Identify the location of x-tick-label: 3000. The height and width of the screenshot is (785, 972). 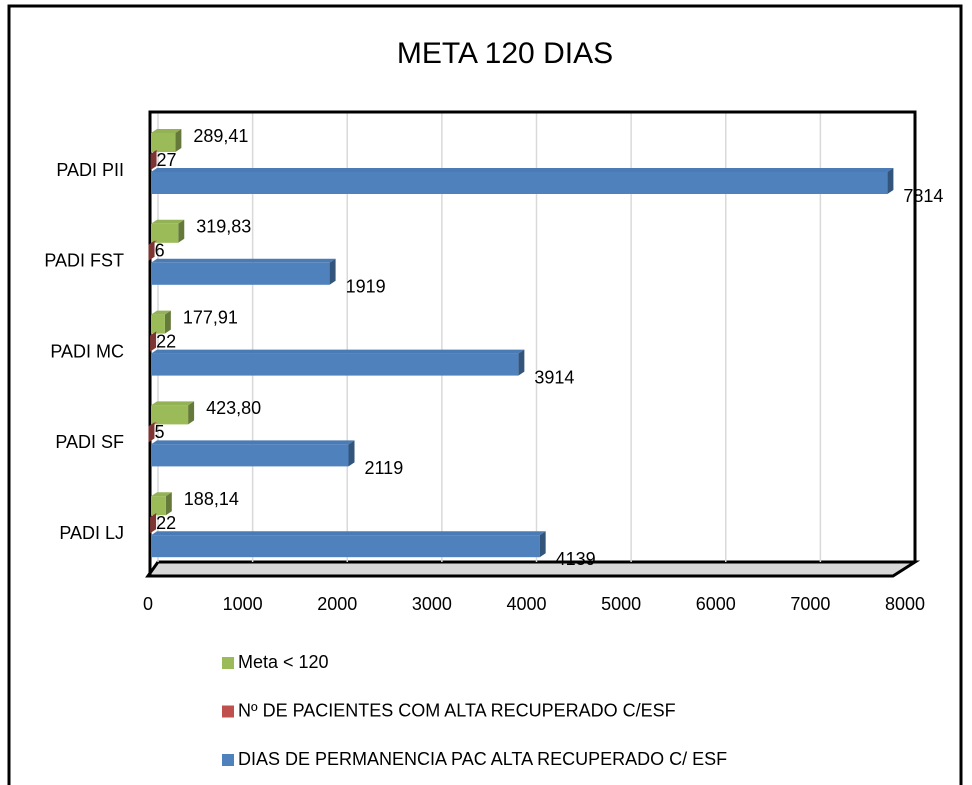
(432, 604).